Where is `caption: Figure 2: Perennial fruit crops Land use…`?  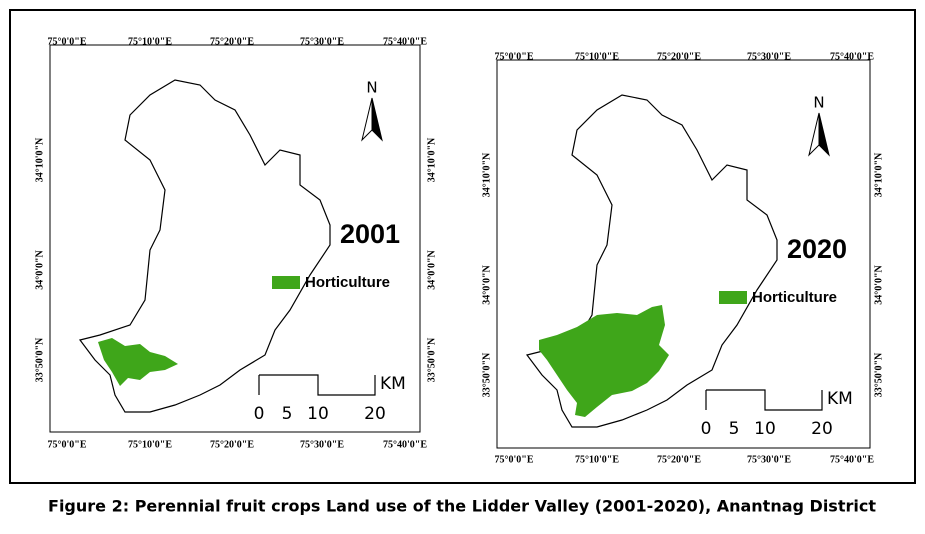 caption: Figure 2: Perennial fruit crops Land use… is located at coordinates (462, 506).